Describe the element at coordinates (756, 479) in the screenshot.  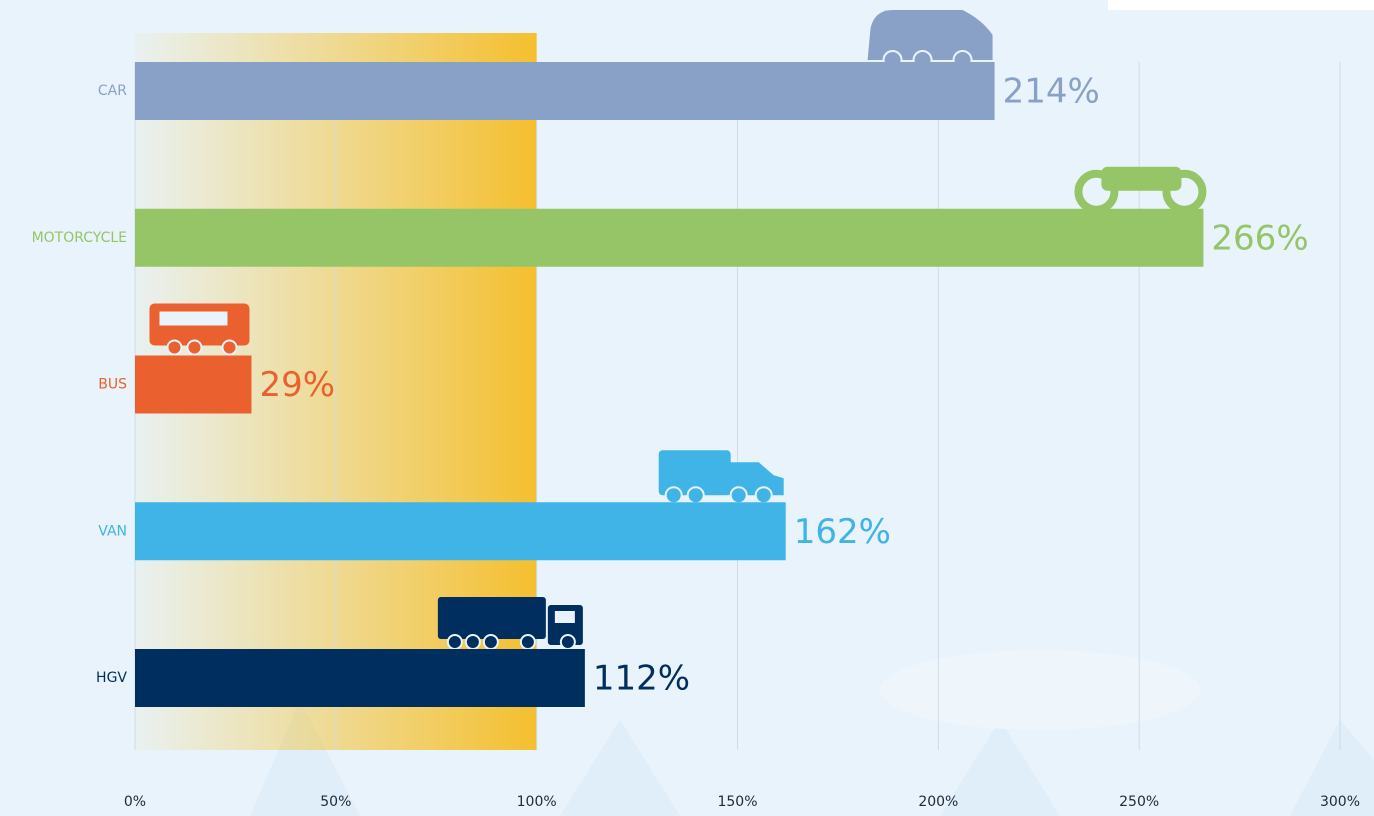
I see `icon-cab` at that location.